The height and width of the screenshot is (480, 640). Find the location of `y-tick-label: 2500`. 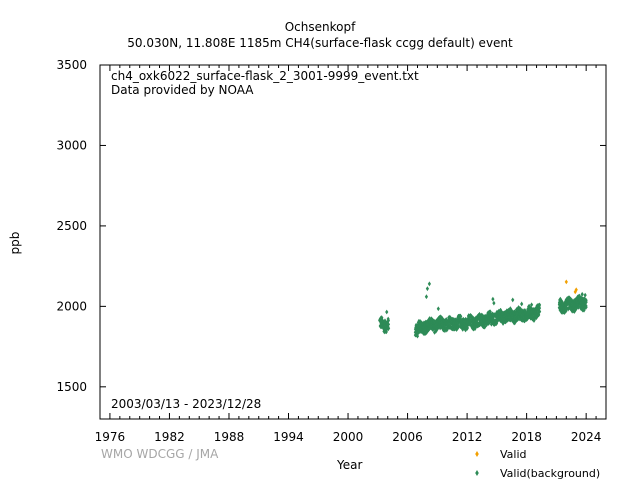

y-tick-label: 2500 is located at coordinates (71, 226).